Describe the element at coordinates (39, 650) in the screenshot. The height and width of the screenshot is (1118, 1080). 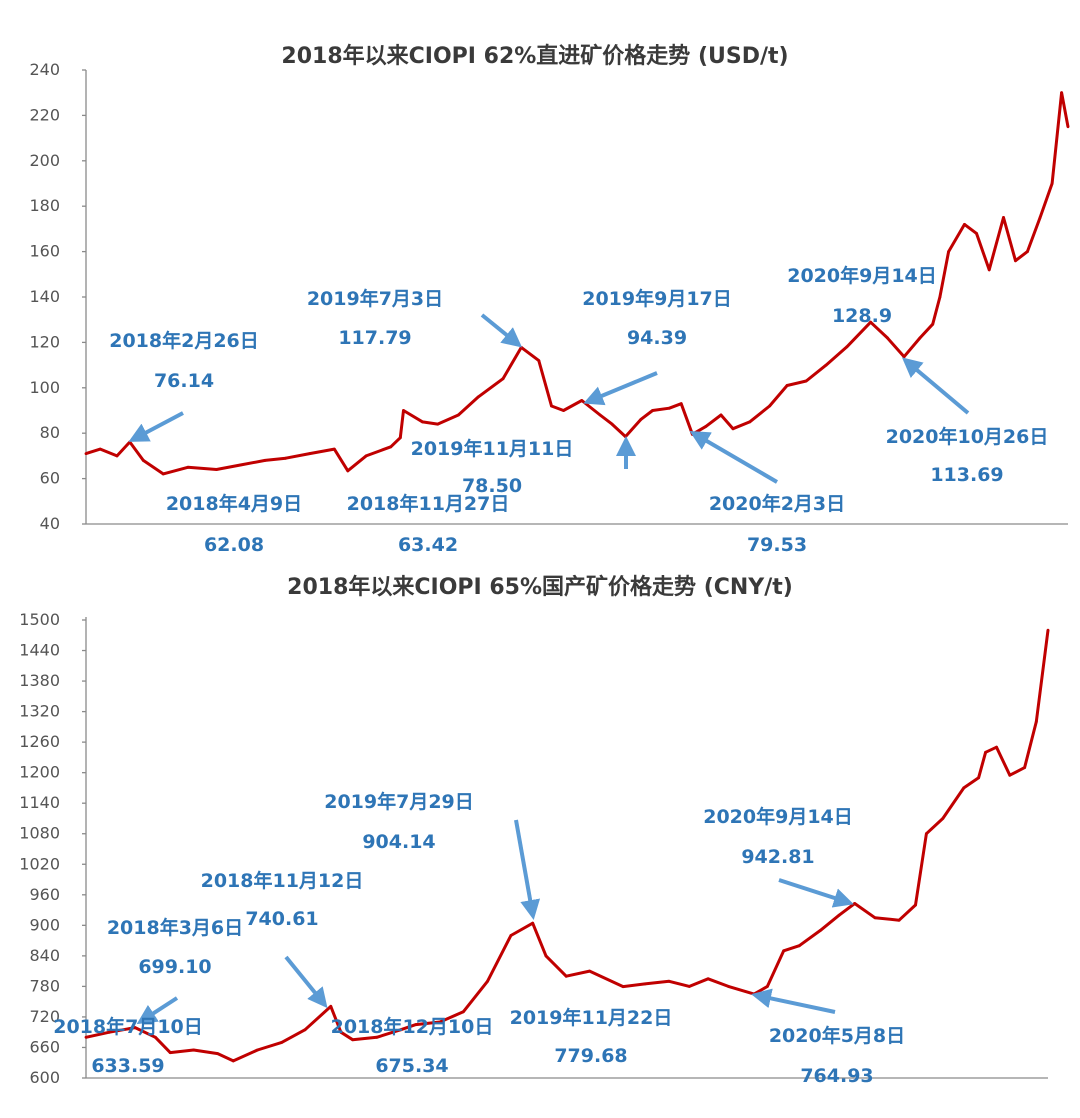
I see `chart2-y-tick-label: 1440` at that location.